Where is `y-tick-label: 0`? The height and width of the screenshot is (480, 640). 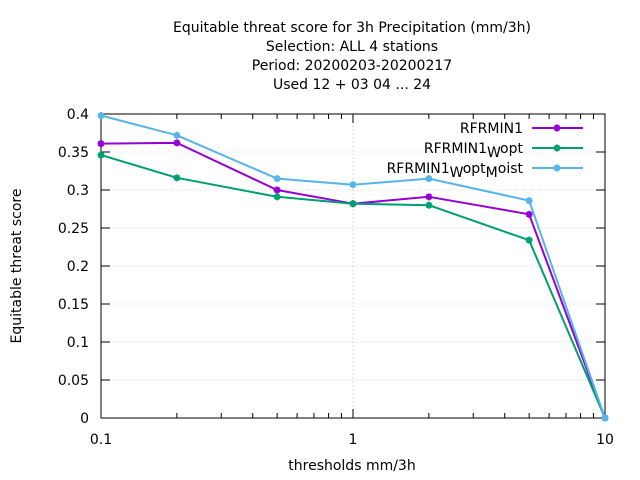
y-tick-label: 0 is located at coordinates (84, 419).